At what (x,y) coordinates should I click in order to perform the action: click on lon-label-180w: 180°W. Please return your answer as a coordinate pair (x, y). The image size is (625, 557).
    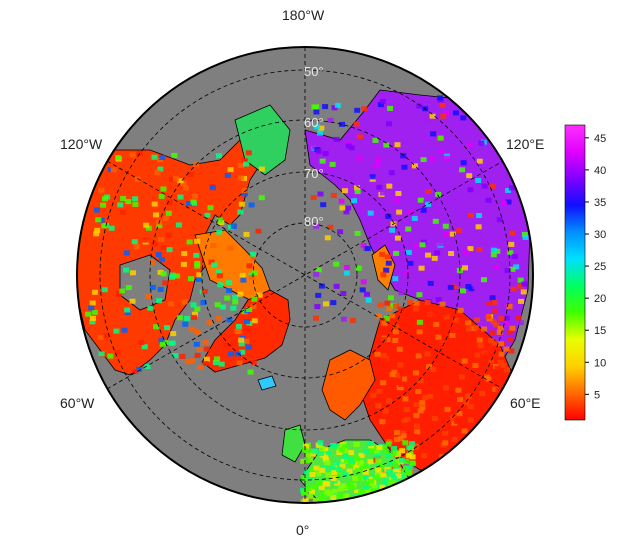
    Looking at the image, I should click on (303, 15).